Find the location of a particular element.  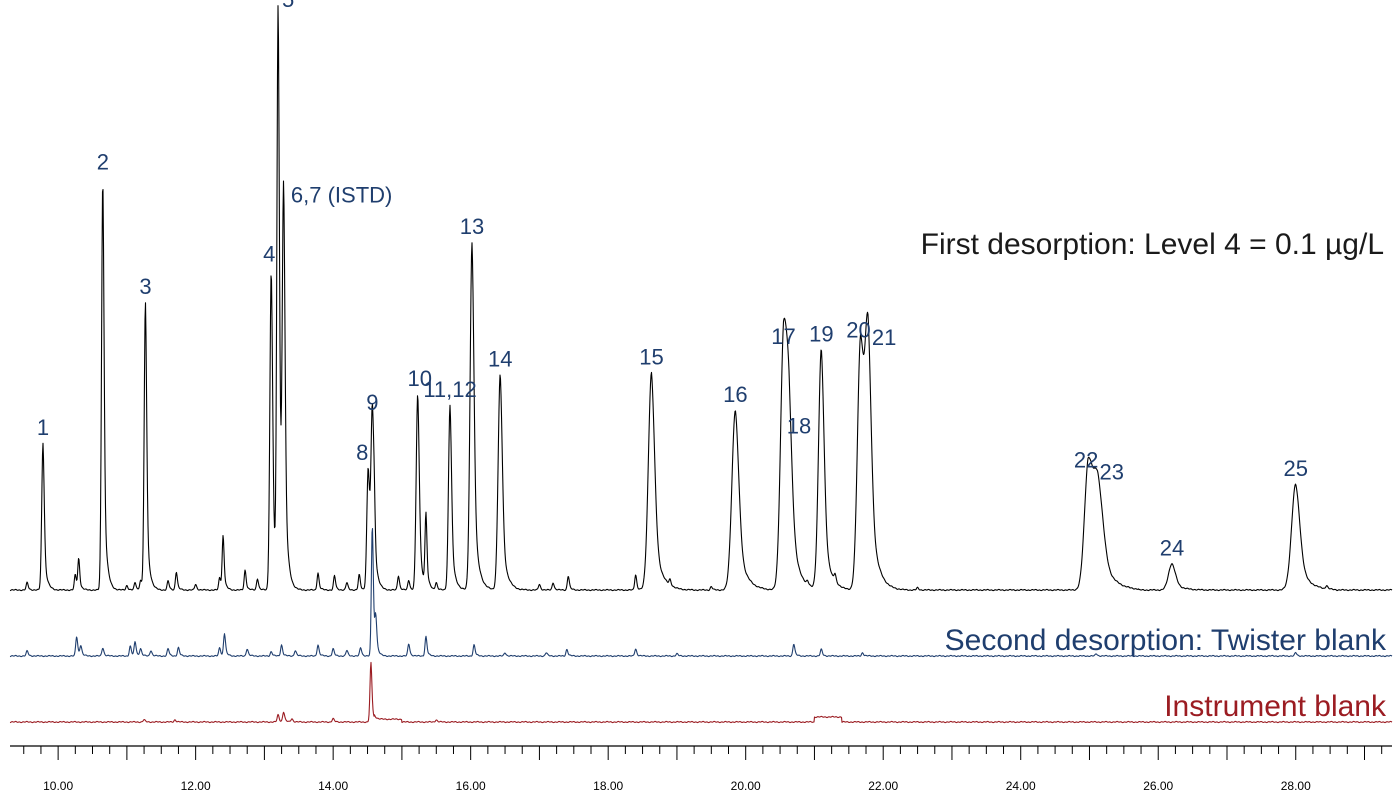

peak-label: 6,7 (ISTD) is located at coordinates (341, 195).